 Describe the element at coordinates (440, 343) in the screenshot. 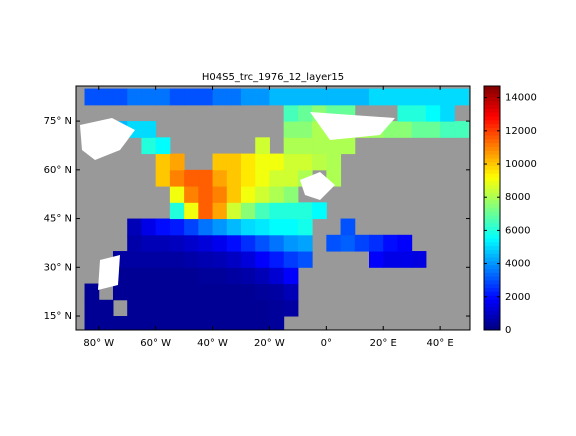

I see `x-tick-label: 40° E` at that location.